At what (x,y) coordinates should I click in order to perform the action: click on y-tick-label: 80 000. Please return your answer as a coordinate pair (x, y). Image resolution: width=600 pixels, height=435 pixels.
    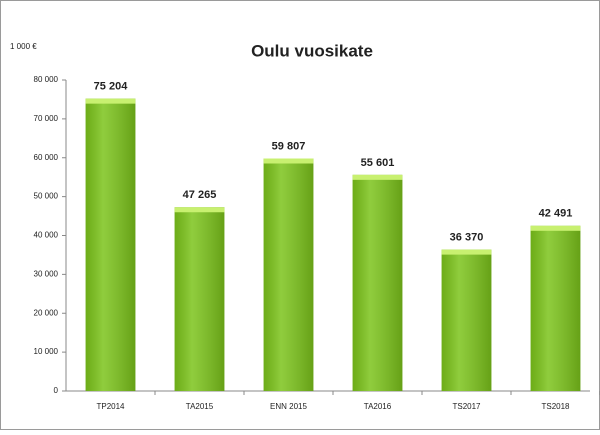
    Looking at the image, I should click on (46, 79).